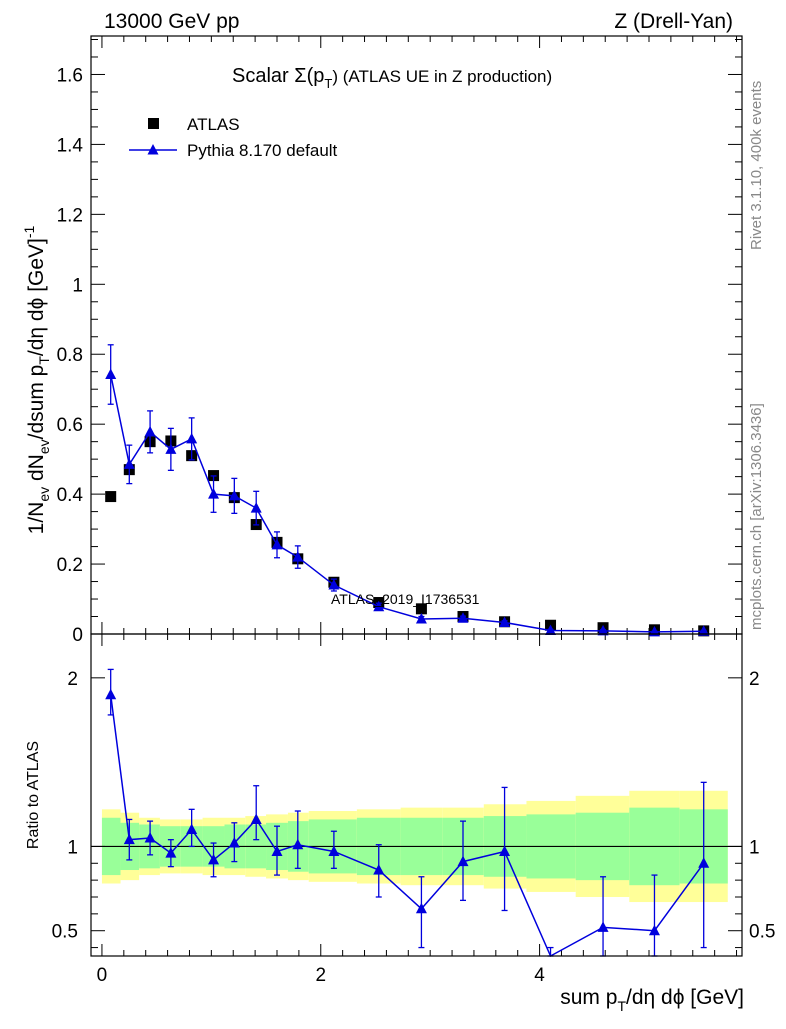 The image size is (786, 1029). I want to click on x-tick-label: 2, so click(320, 975).